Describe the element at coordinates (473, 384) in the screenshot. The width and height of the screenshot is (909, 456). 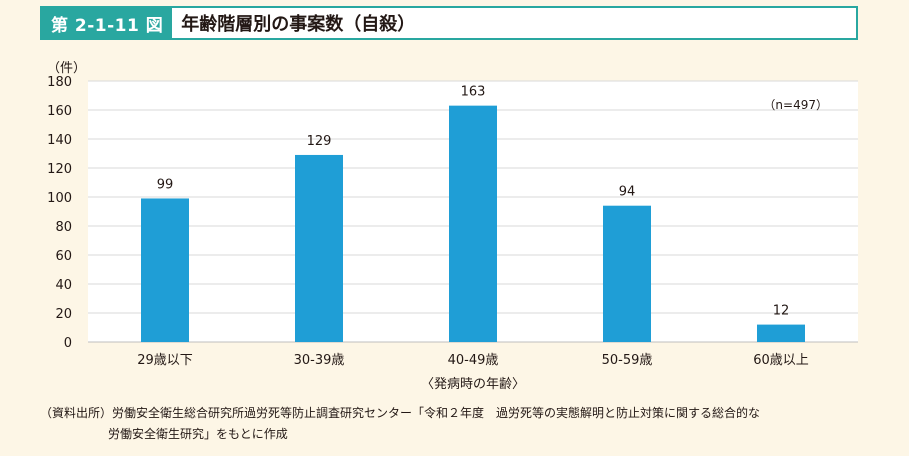
I see `x-axis-label: 〈発病時の年齢〉` at that location.